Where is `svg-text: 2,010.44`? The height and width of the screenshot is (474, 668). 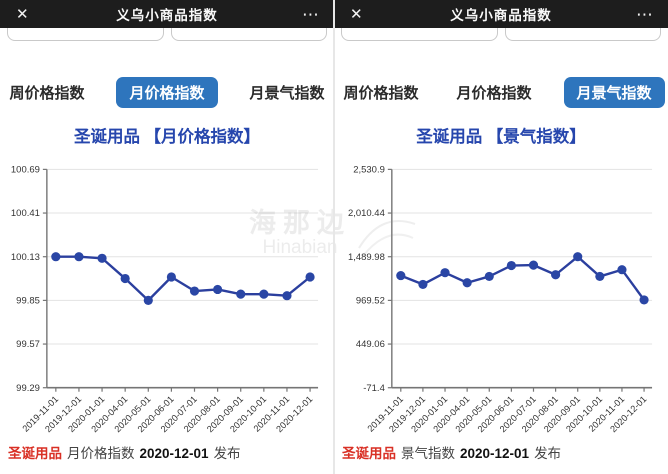
svg-text: 2,010.44 is located at coordinates (366, 213).